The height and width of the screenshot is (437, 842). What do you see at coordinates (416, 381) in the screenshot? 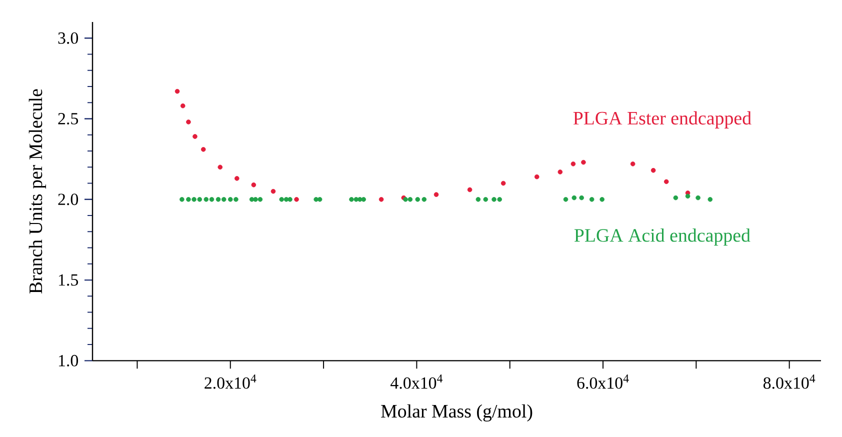
I see `x-tick-label: 4.0x10$^{4}$` at bounding box center [416, 381].